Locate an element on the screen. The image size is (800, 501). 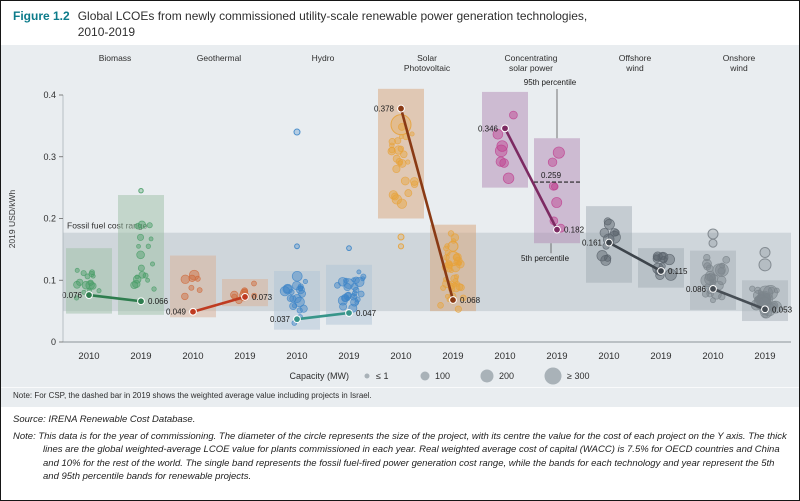
figure-title-line2: 2010-2019 is located at coordinates (106, 32).